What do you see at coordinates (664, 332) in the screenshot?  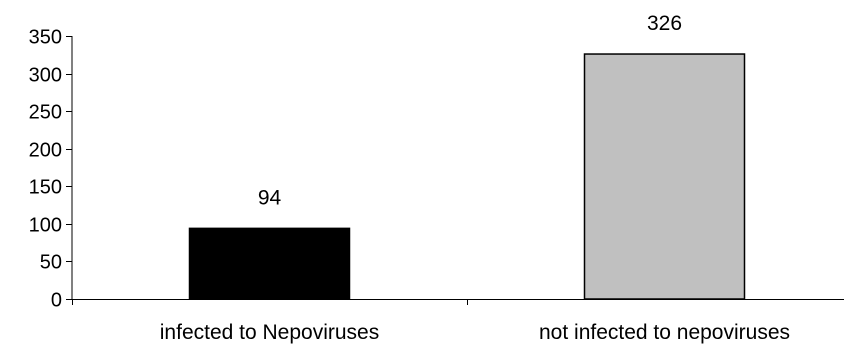 I see `category-label-2: not infected to nepoviruses` at bounding box center [664, 332].